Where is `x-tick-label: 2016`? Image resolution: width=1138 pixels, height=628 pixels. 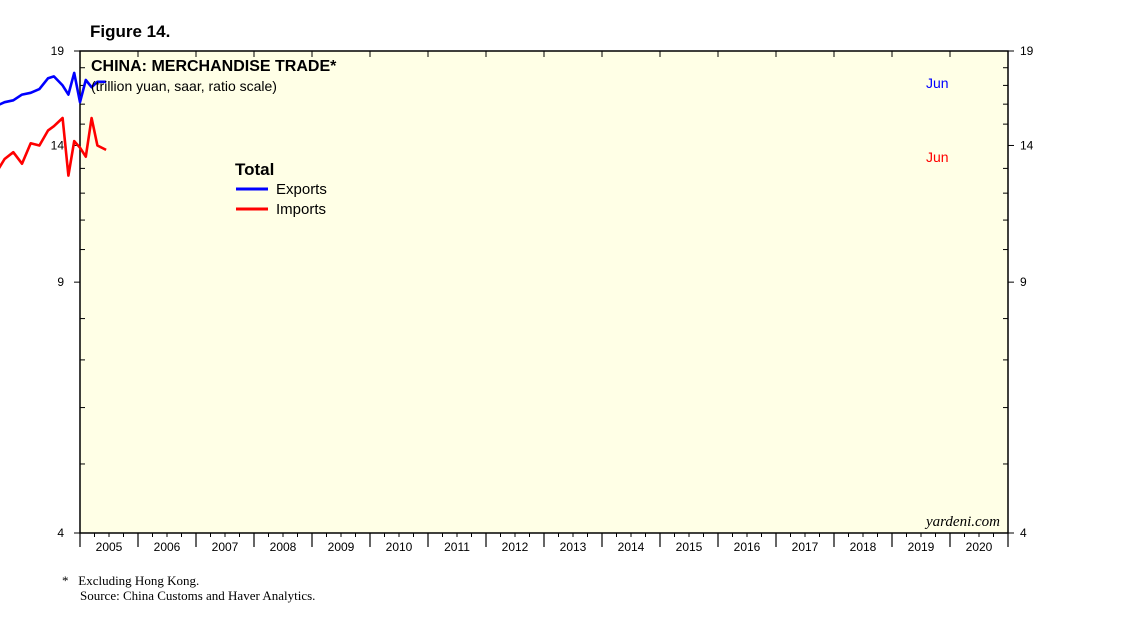
x-tick-label: 2016 is located at coordinates (747, 547).